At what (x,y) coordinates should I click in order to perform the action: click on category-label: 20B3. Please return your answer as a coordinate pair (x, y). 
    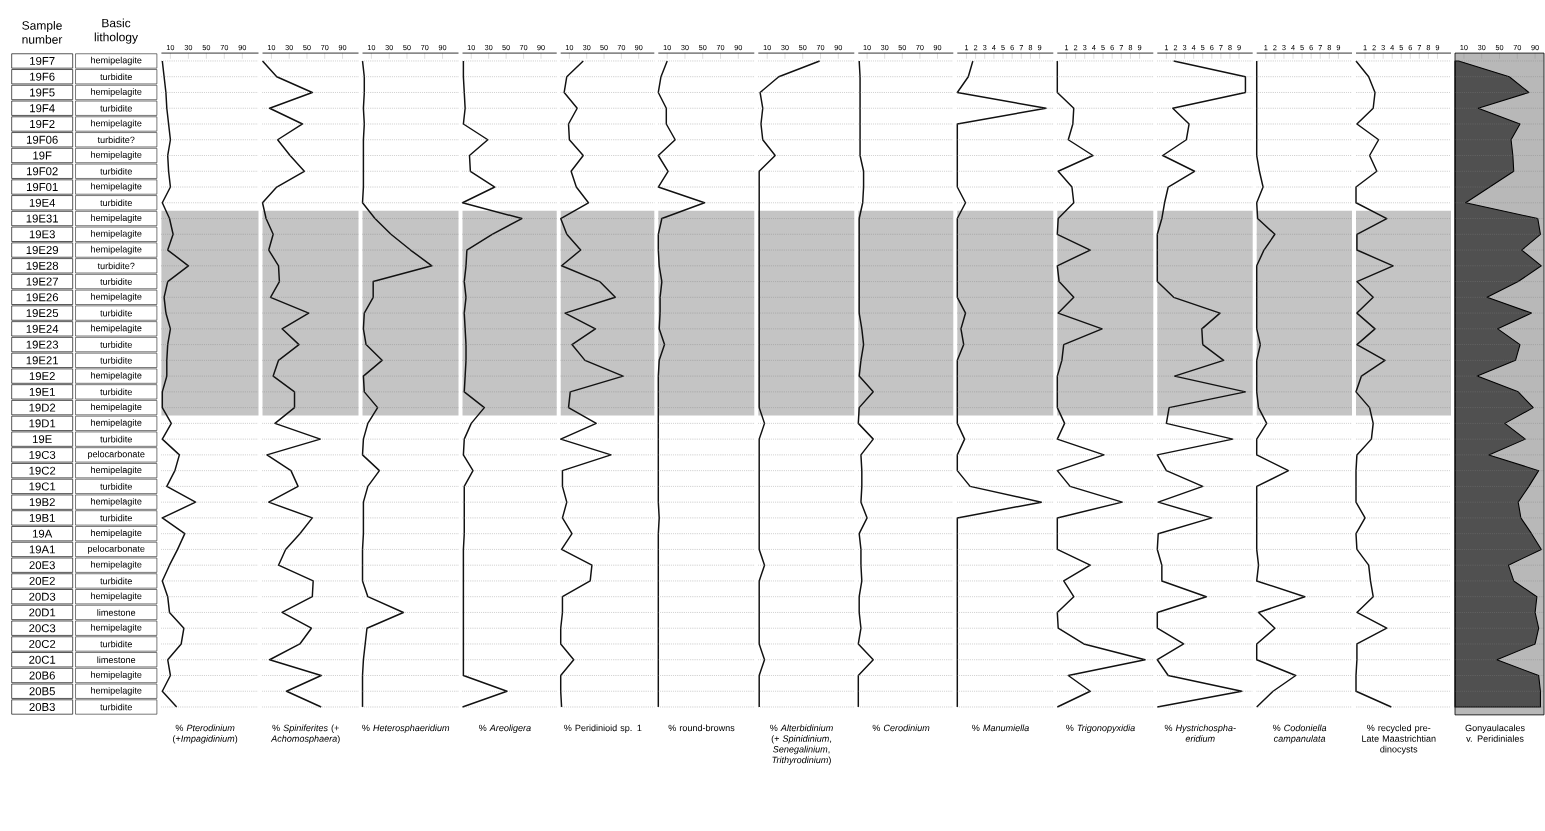
    Looking at the image, I should click on (42, 707).